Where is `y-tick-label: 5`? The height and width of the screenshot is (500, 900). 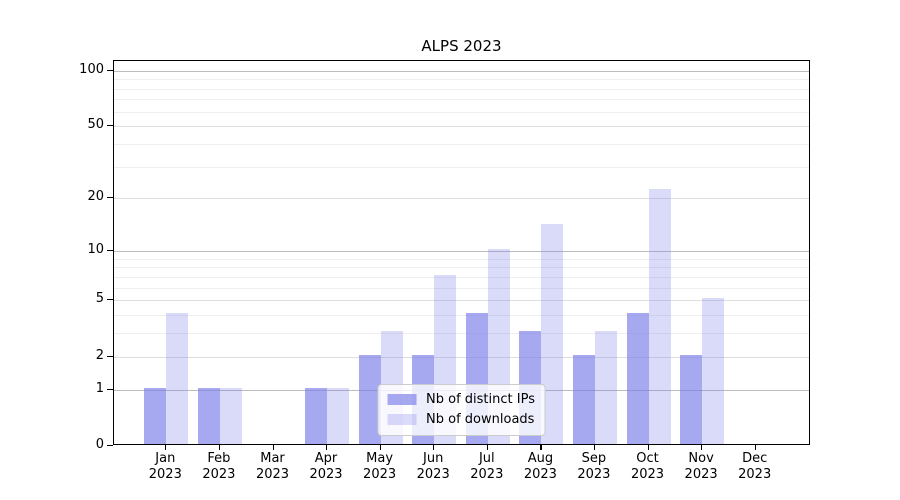
y-tick-label: 5 is located at coordinates (99, 299).